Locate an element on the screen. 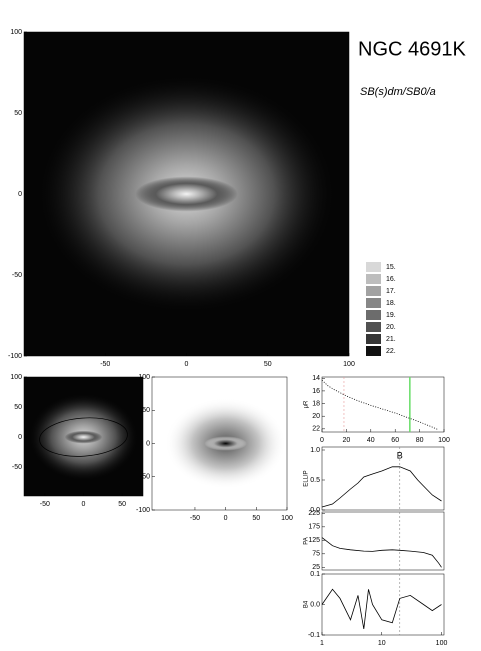 The image size is (481, 651). y-tick-label: -0.1 is located at coordinates (314, 635).